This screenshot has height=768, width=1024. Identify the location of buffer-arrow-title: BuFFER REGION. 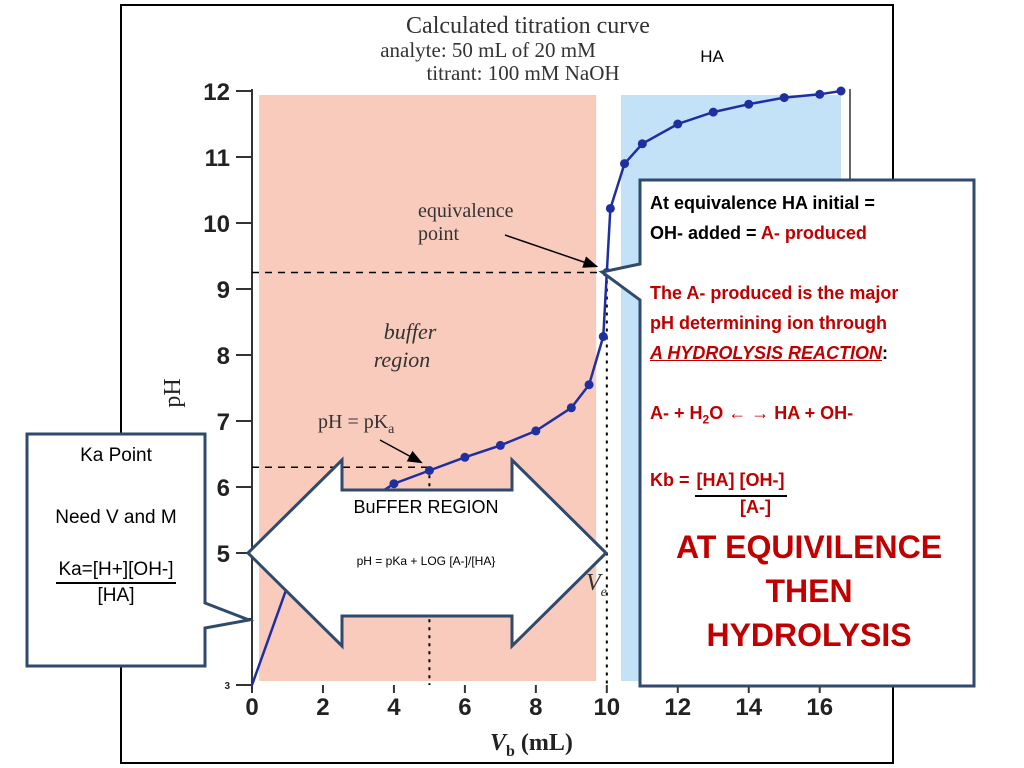
(425, 507).